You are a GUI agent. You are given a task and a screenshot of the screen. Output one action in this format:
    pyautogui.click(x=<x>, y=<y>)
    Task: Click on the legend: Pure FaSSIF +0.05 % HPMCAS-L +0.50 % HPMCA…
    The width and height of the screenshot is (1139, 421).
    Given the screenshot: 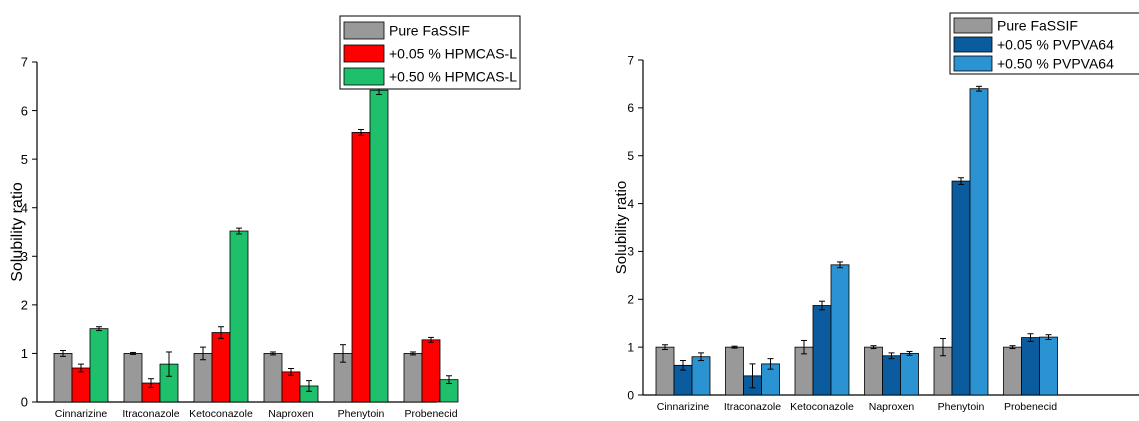 What is the action you would take?
    pyautogui.click(x=430, y=52)
    